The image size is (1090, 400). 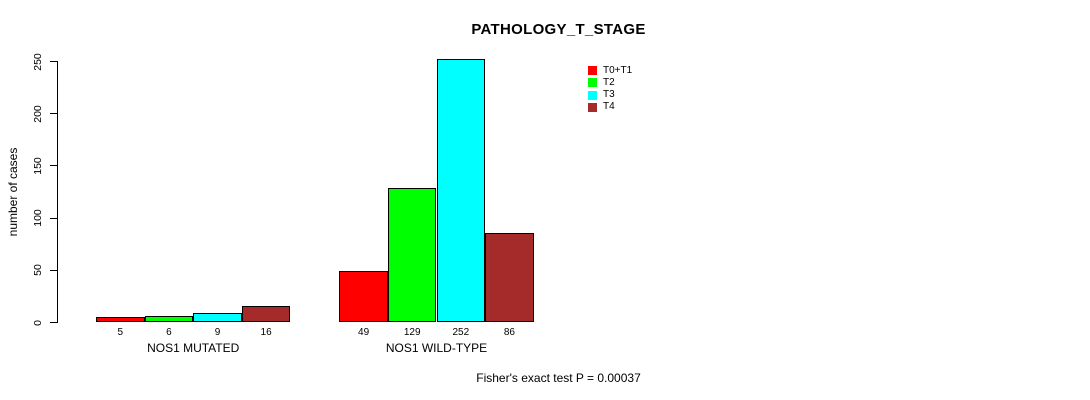 I want to click on bar-value-label: 9, so click(x=217, y=332).